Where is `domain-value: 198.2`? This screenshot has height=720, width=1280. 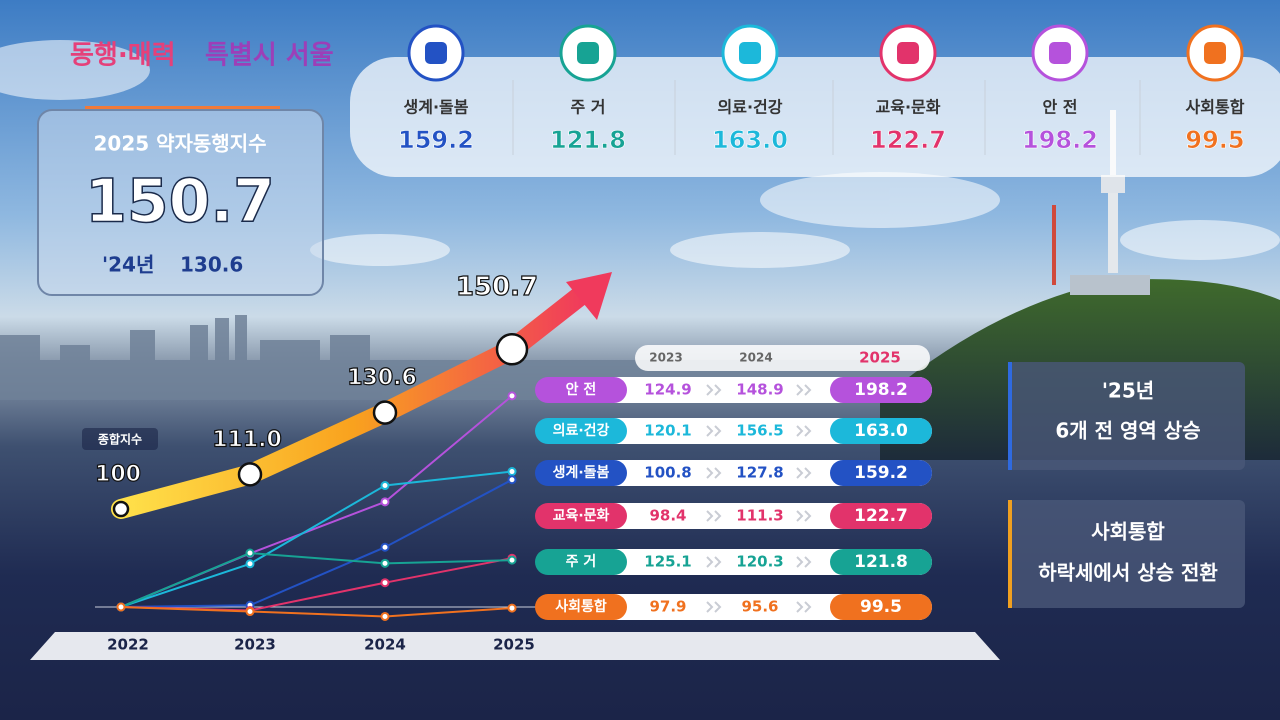 domain-value: 198.2 is located at coordinates (1060, 140).